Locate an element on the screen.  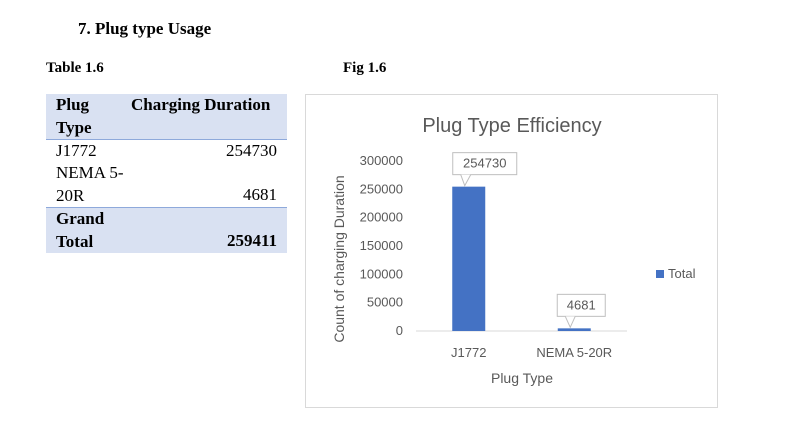
y-tick-label: 150000 is located at coordinates (381, 245).